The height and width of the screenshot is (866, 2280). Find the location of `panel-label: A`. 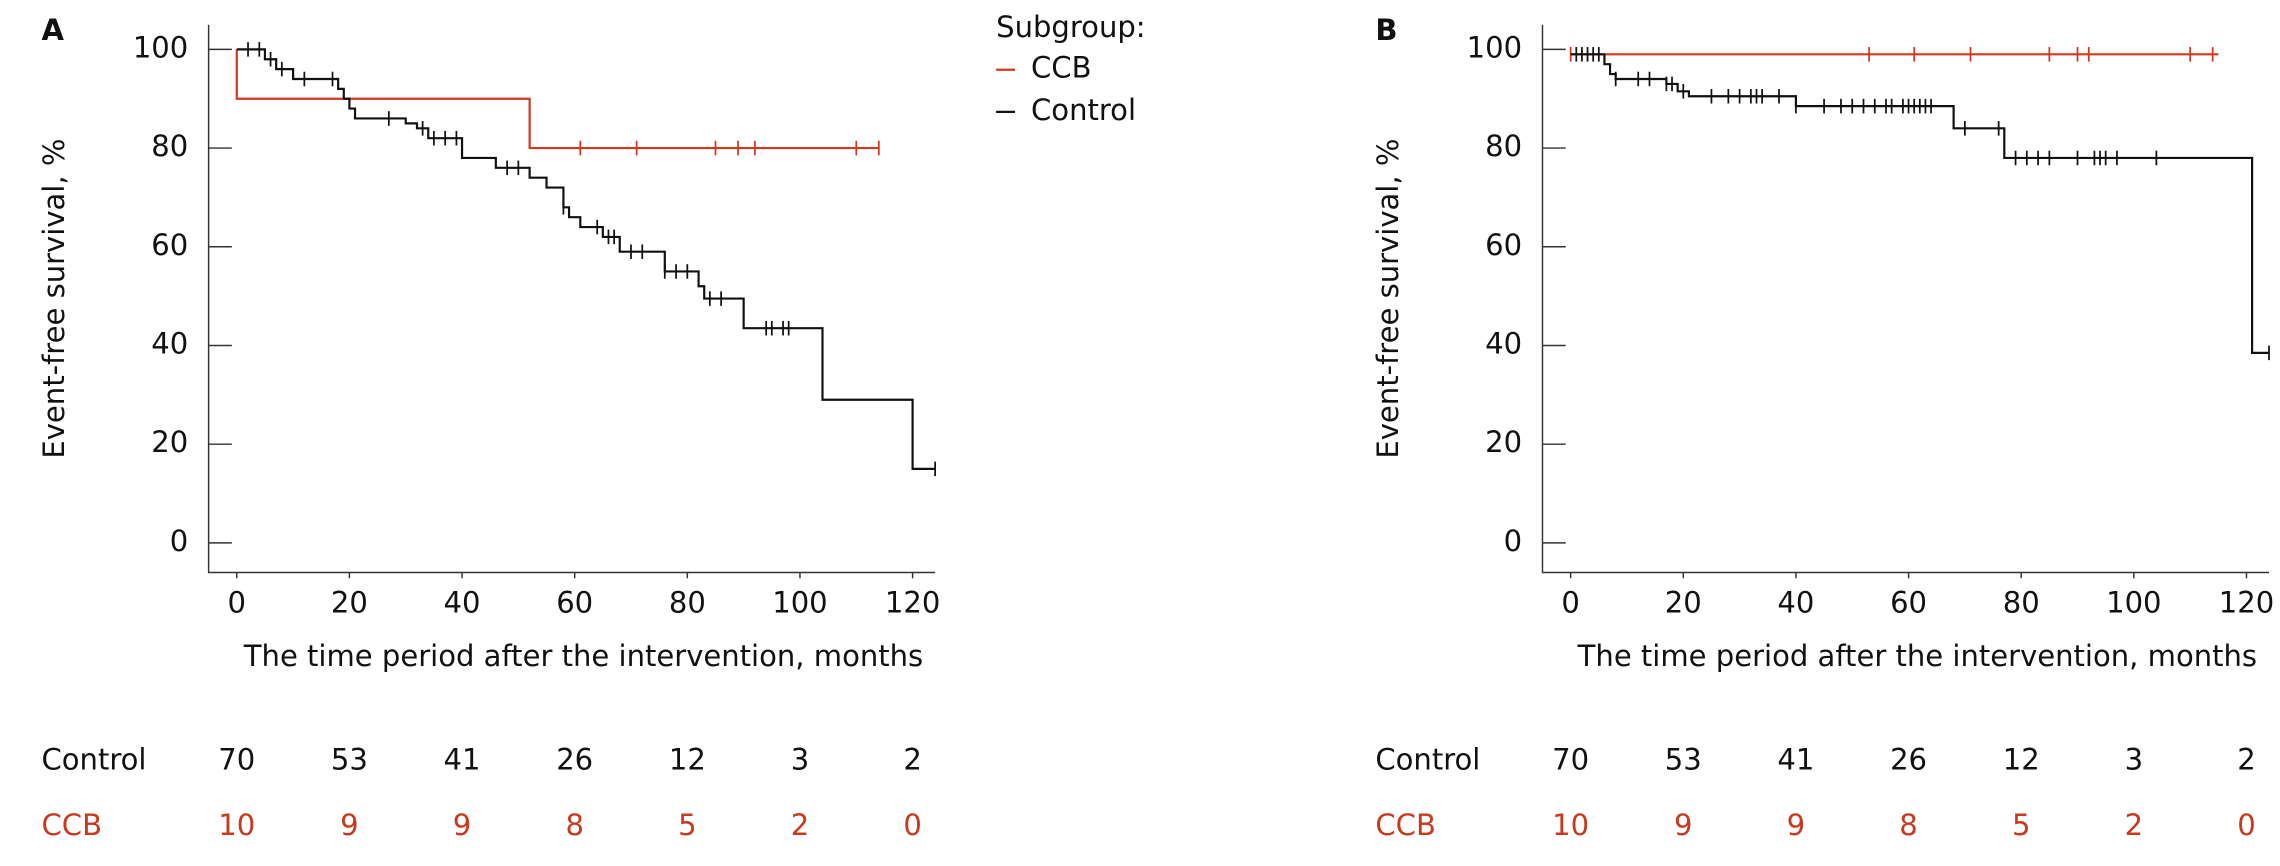

panel-label: A is located at coordinates (53, 30).